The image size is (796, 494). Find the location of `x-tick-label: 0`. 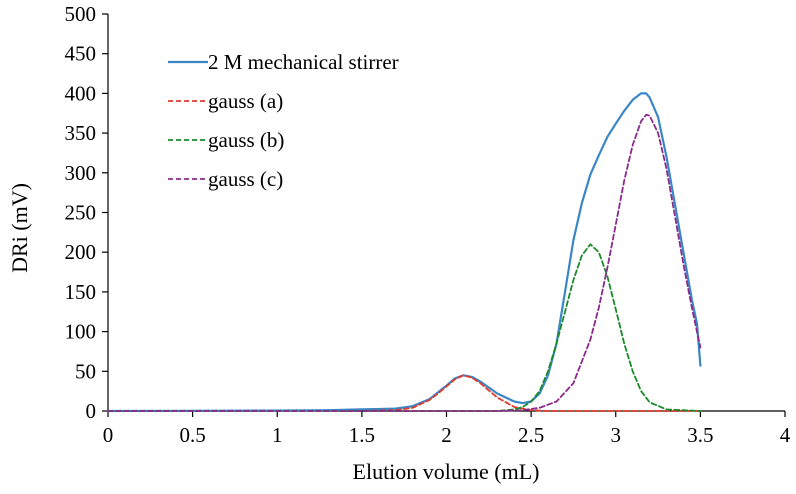

x-tick-label: 0 is located at coordinates (108, 435).